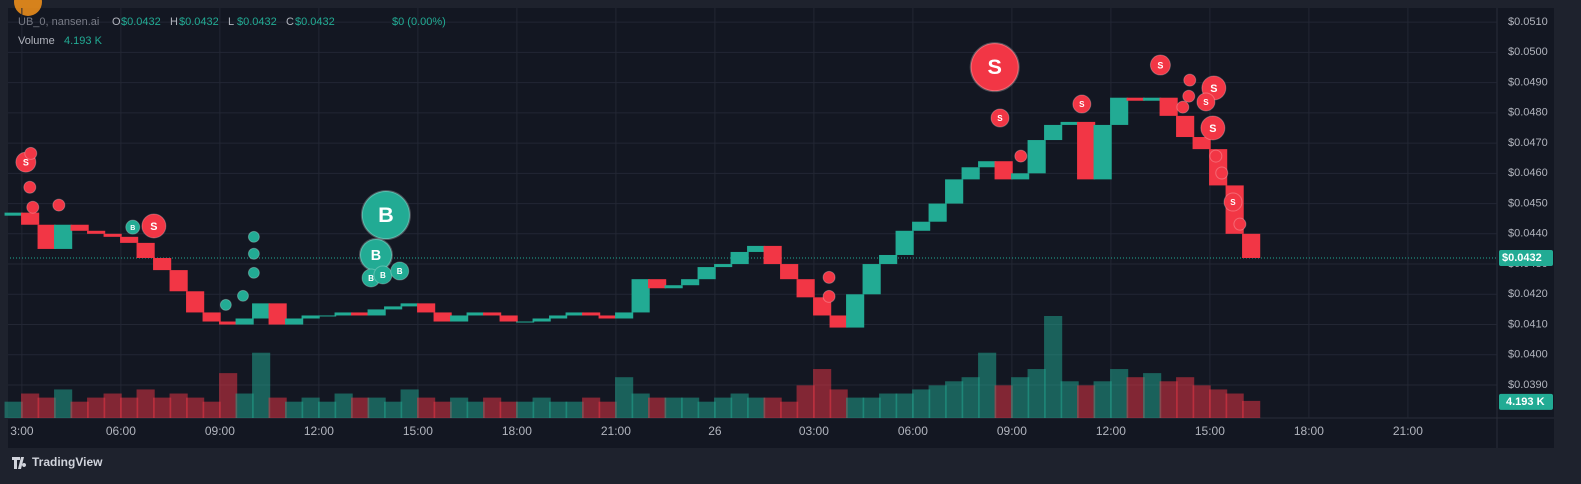 This screenshot has width=1581, height=484. What do you see at coordinates (1528, 324) in the screenshot?
I see `y-tick-label: $0.0410` at bounding box center [1528, 324].